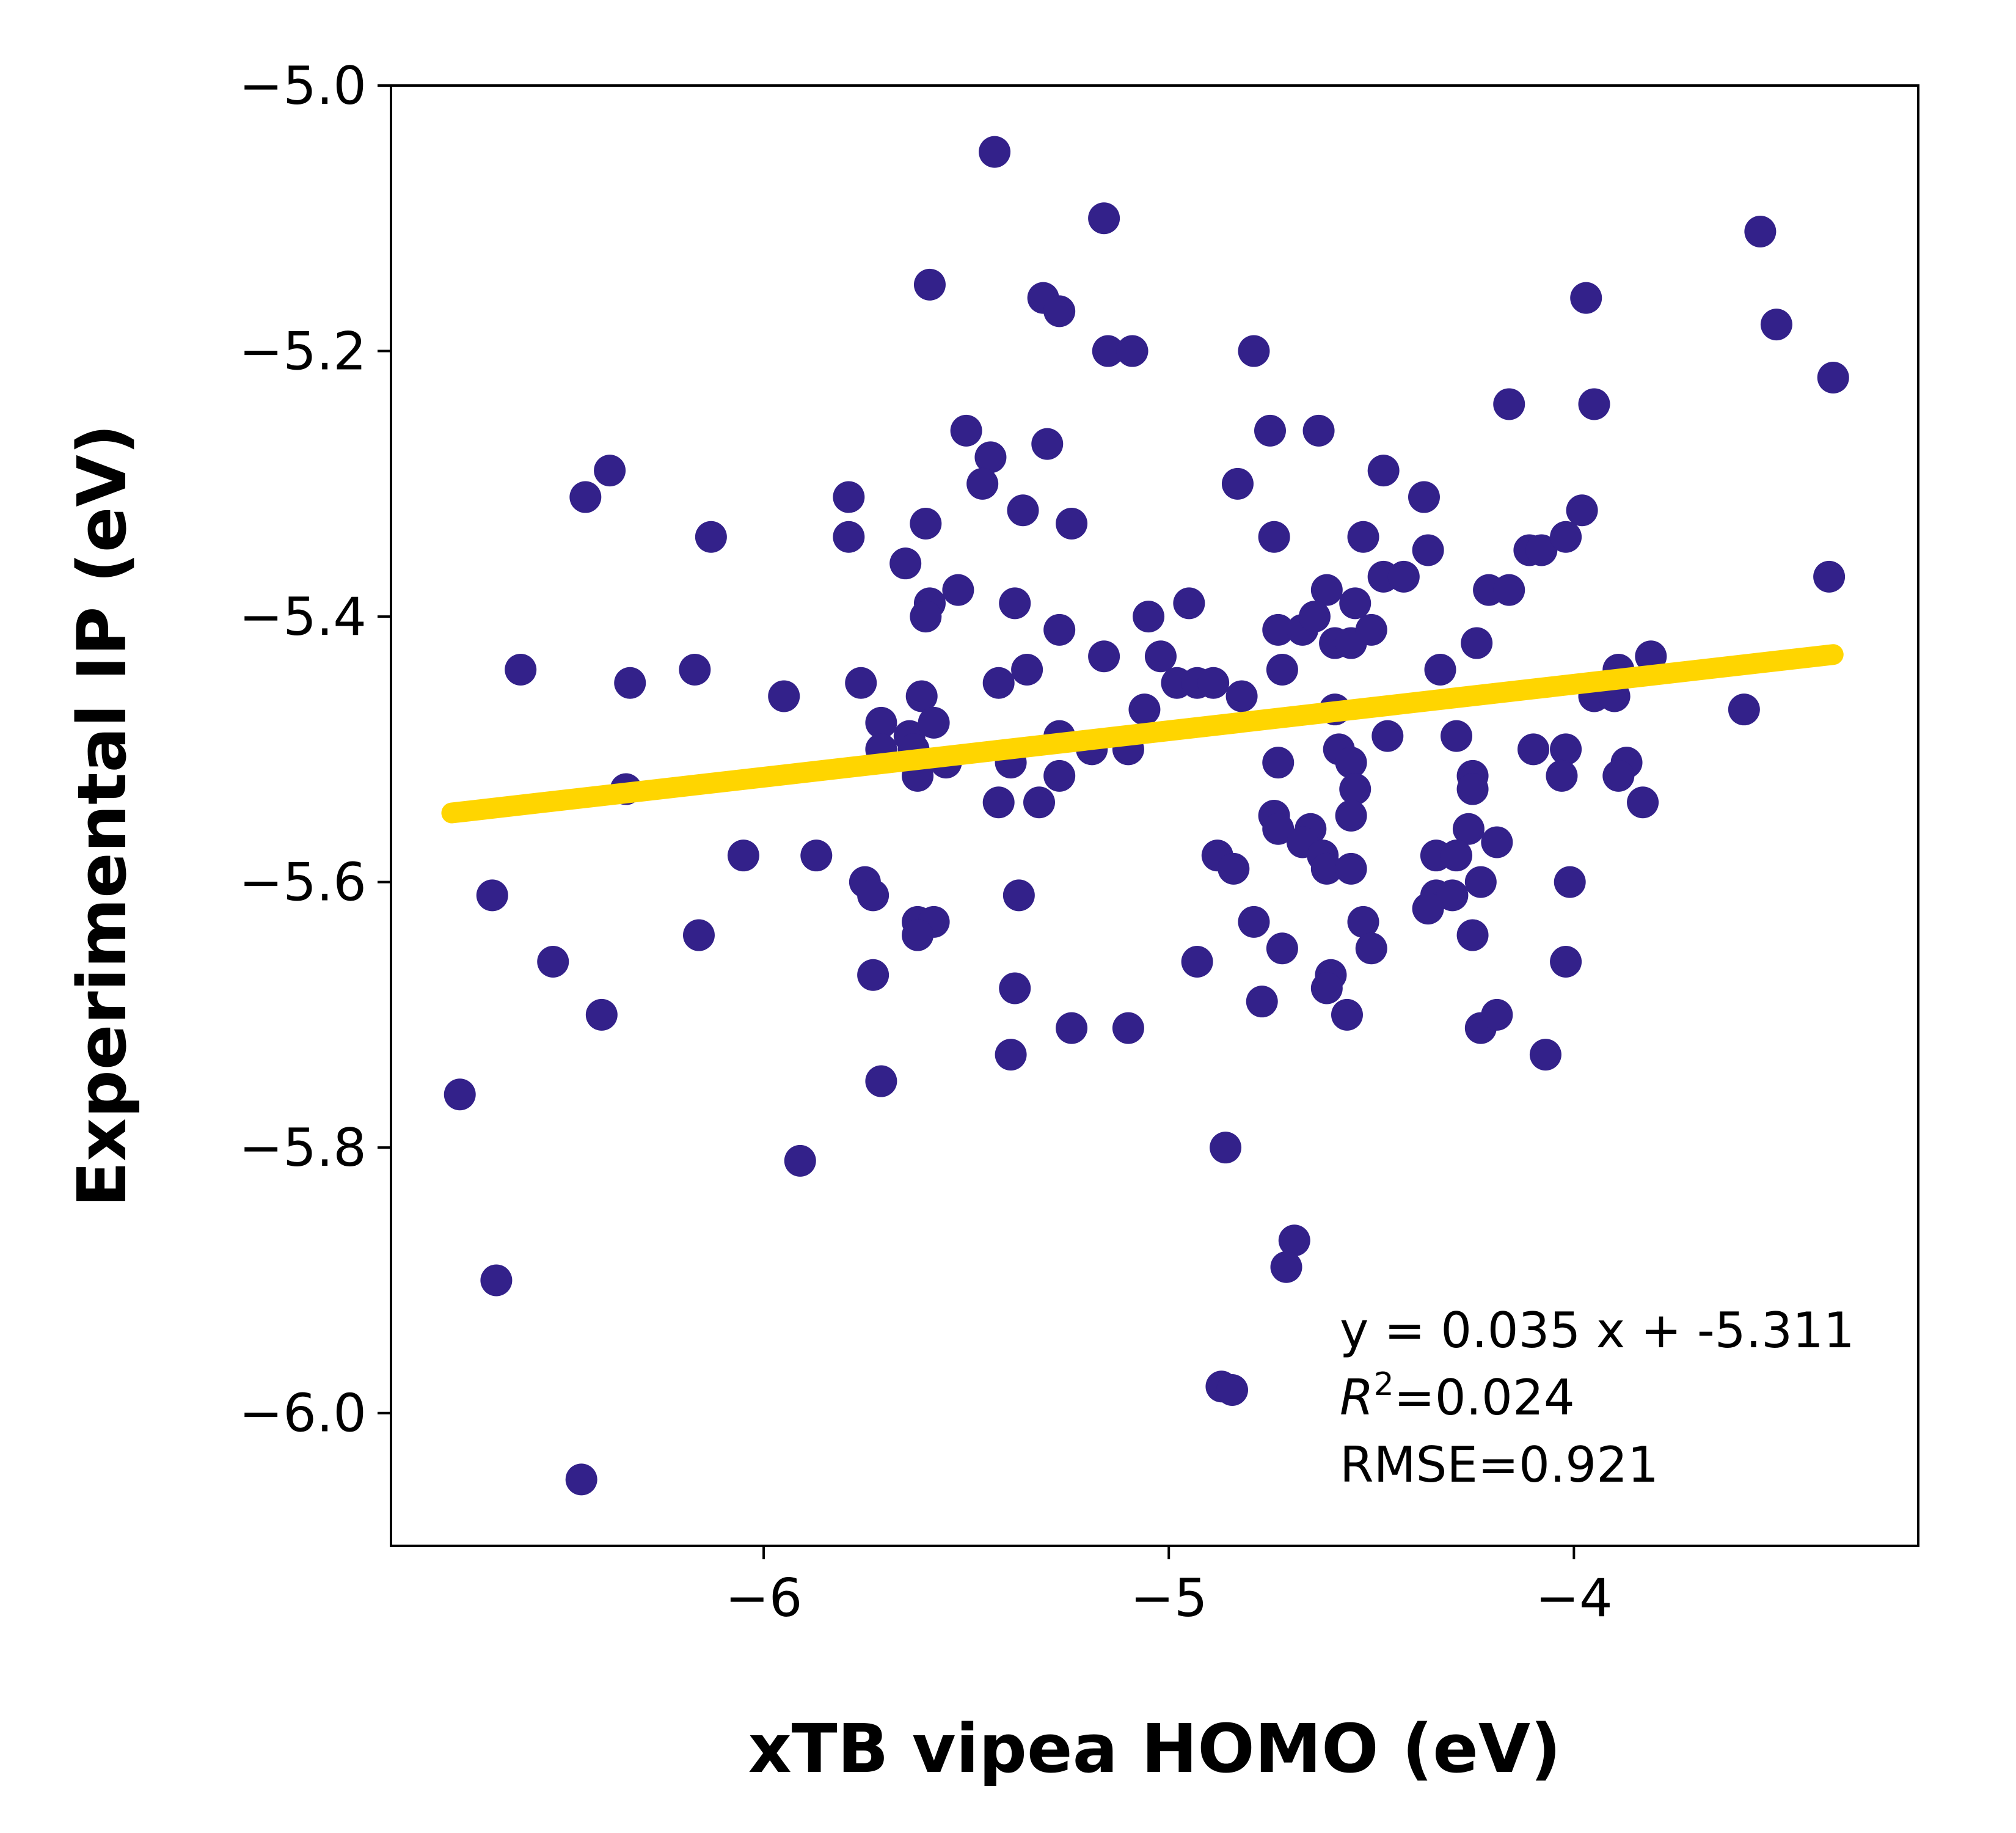 This screenshot has width=2016, height=1833. I want to click on y-tick-label-1: −5.2, so click(303, 351).